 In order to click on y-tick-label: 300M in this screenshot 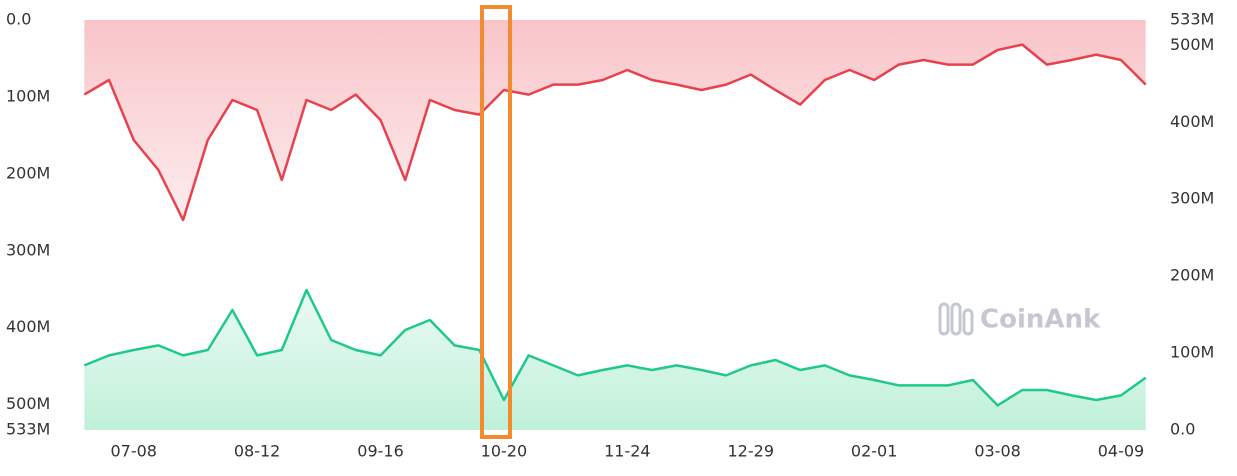, I will do `click(28, 249)`.